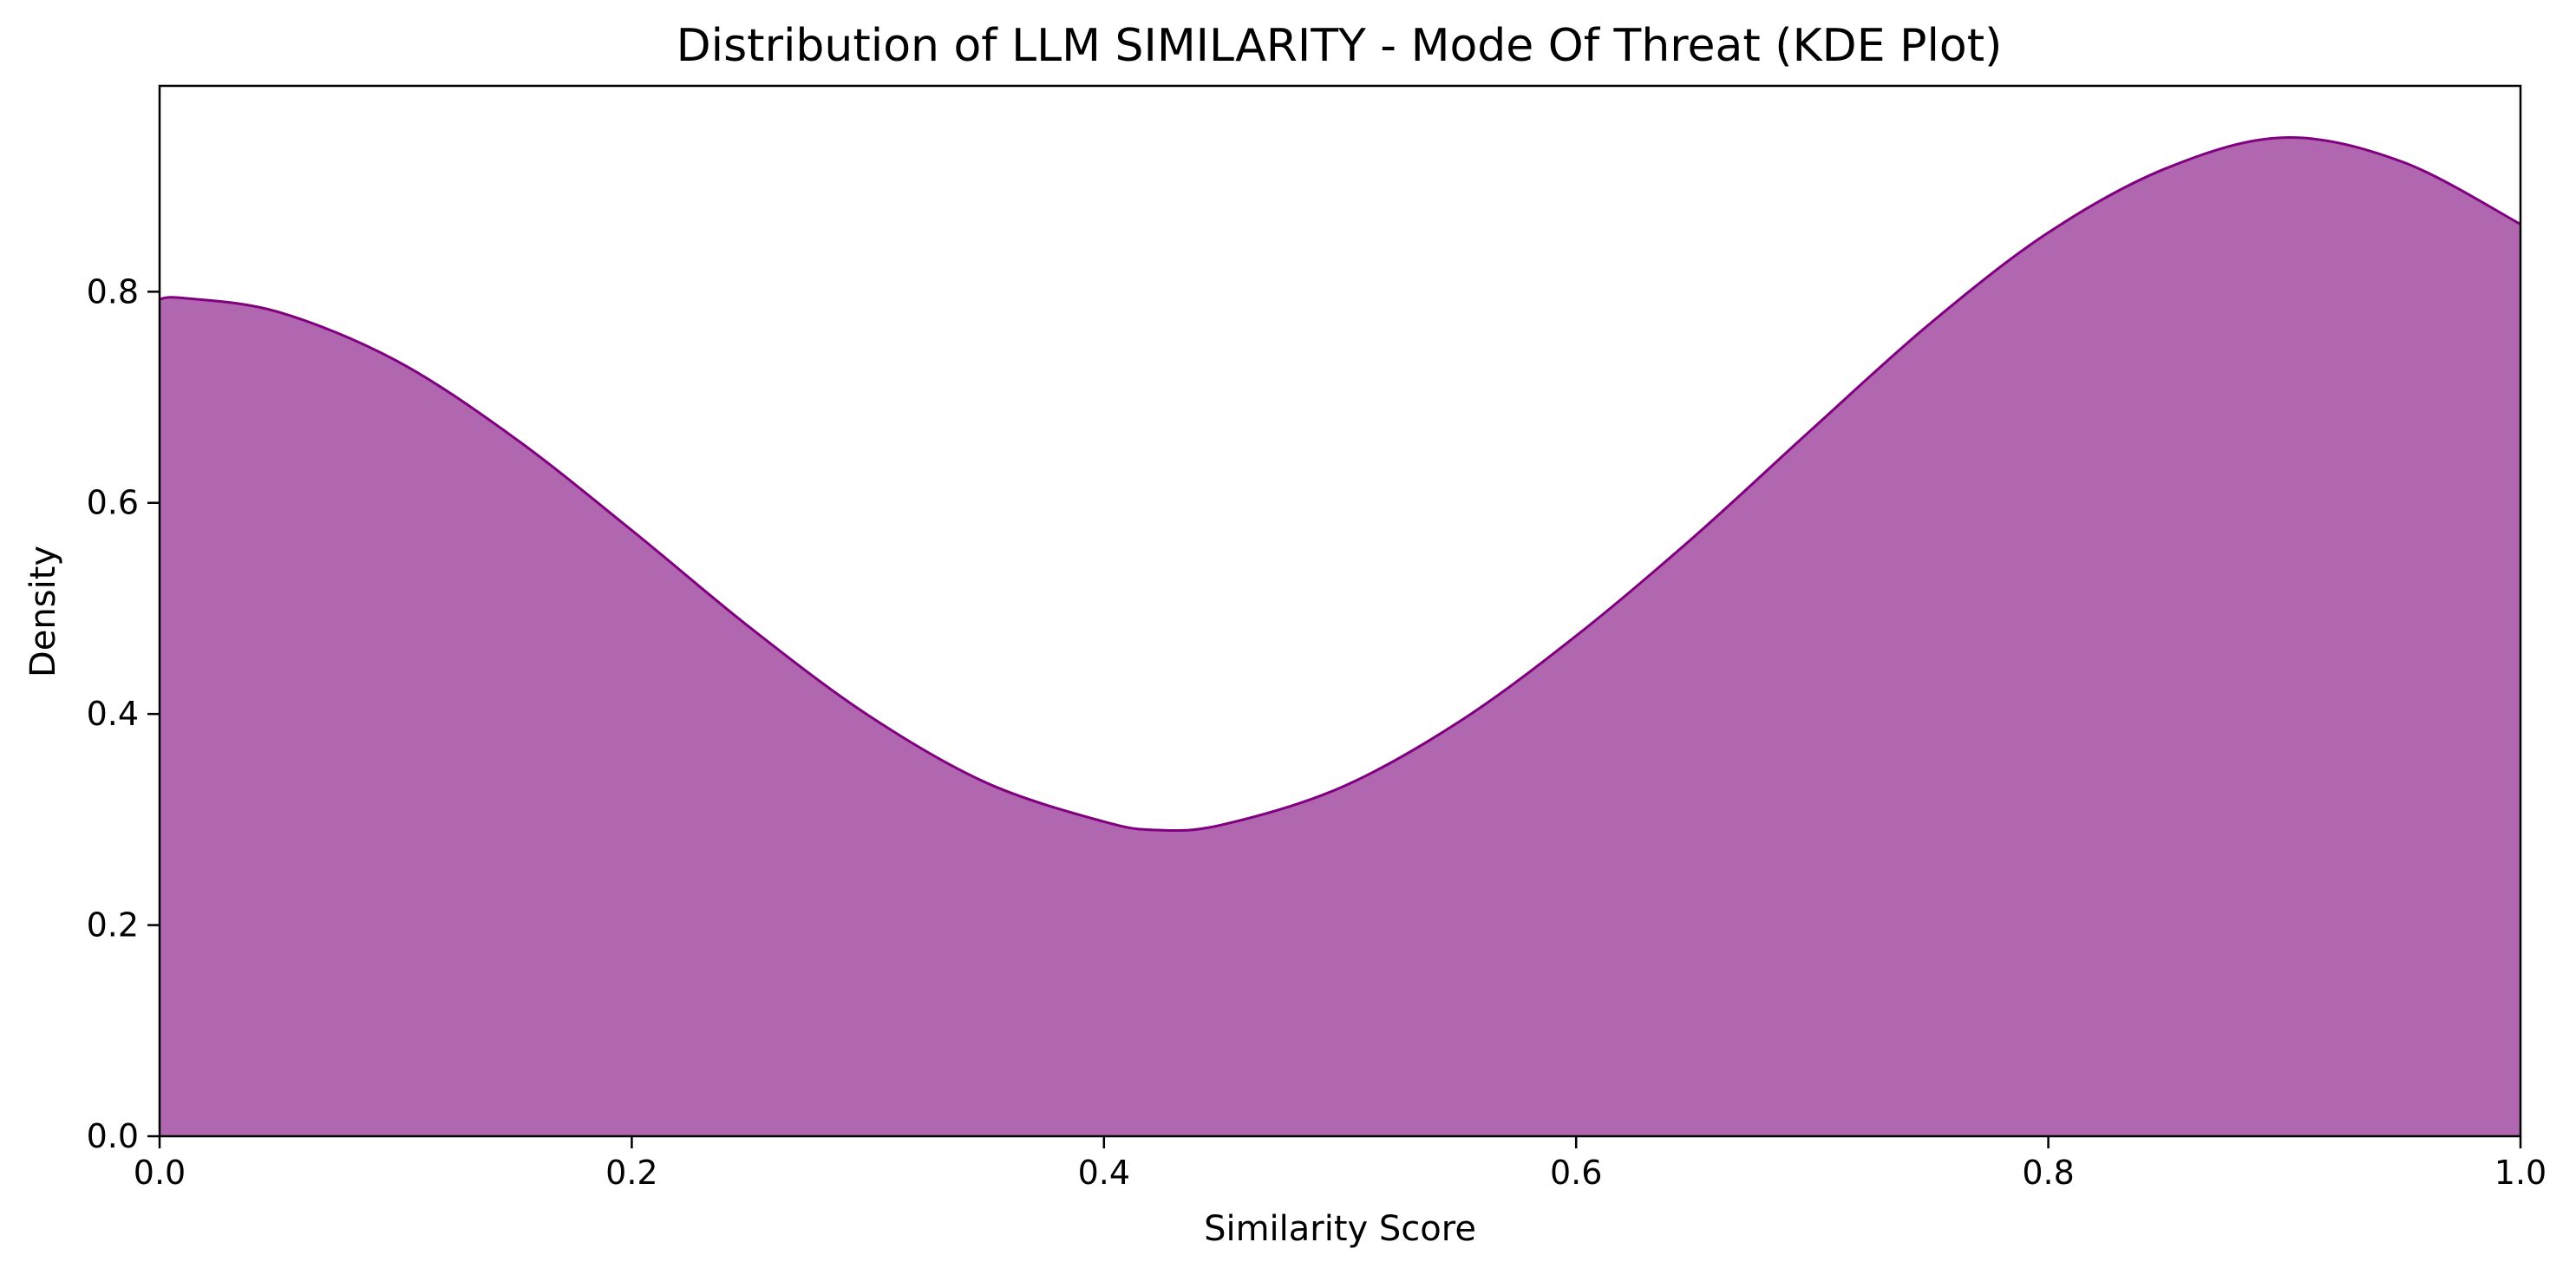 The height and width of the screenshot is (1275, 2576). I want to click on y-tick-label: 0.6, so click(113, 503).